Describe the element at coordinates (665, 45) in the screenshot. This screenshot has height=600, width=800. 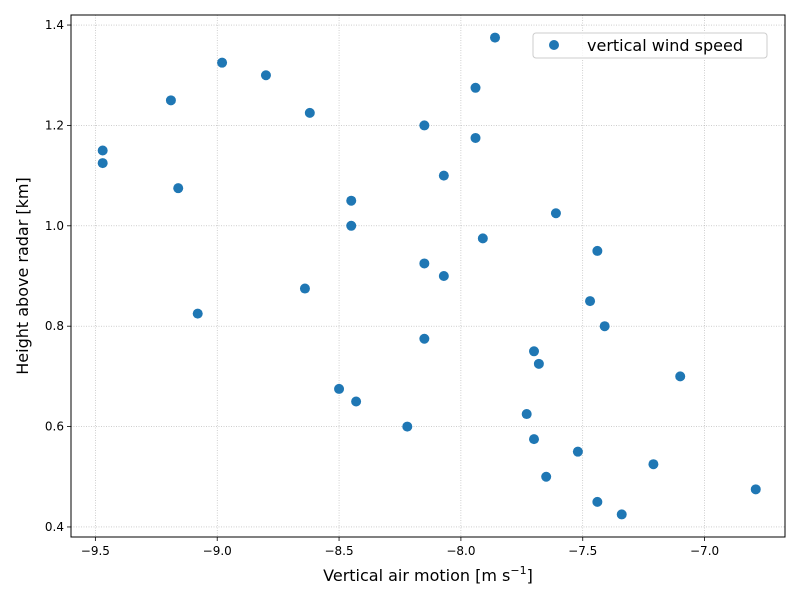
I see `legend-label: vertical wind speed` at that location.